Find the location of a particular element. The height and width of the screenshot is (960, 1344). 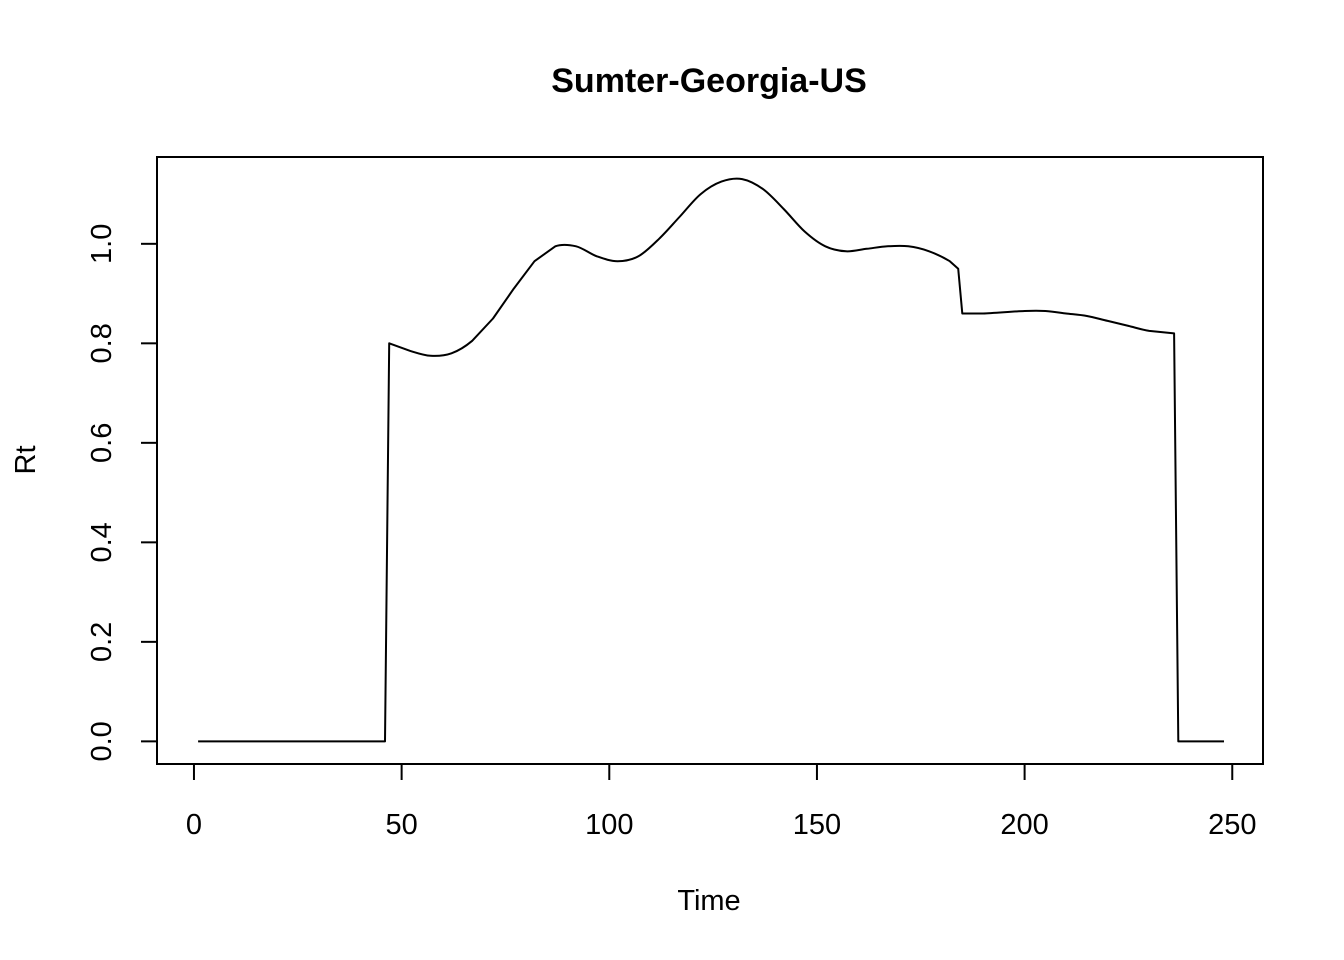

y-tick-label: 0.6 is located at coordinates (102, 443).